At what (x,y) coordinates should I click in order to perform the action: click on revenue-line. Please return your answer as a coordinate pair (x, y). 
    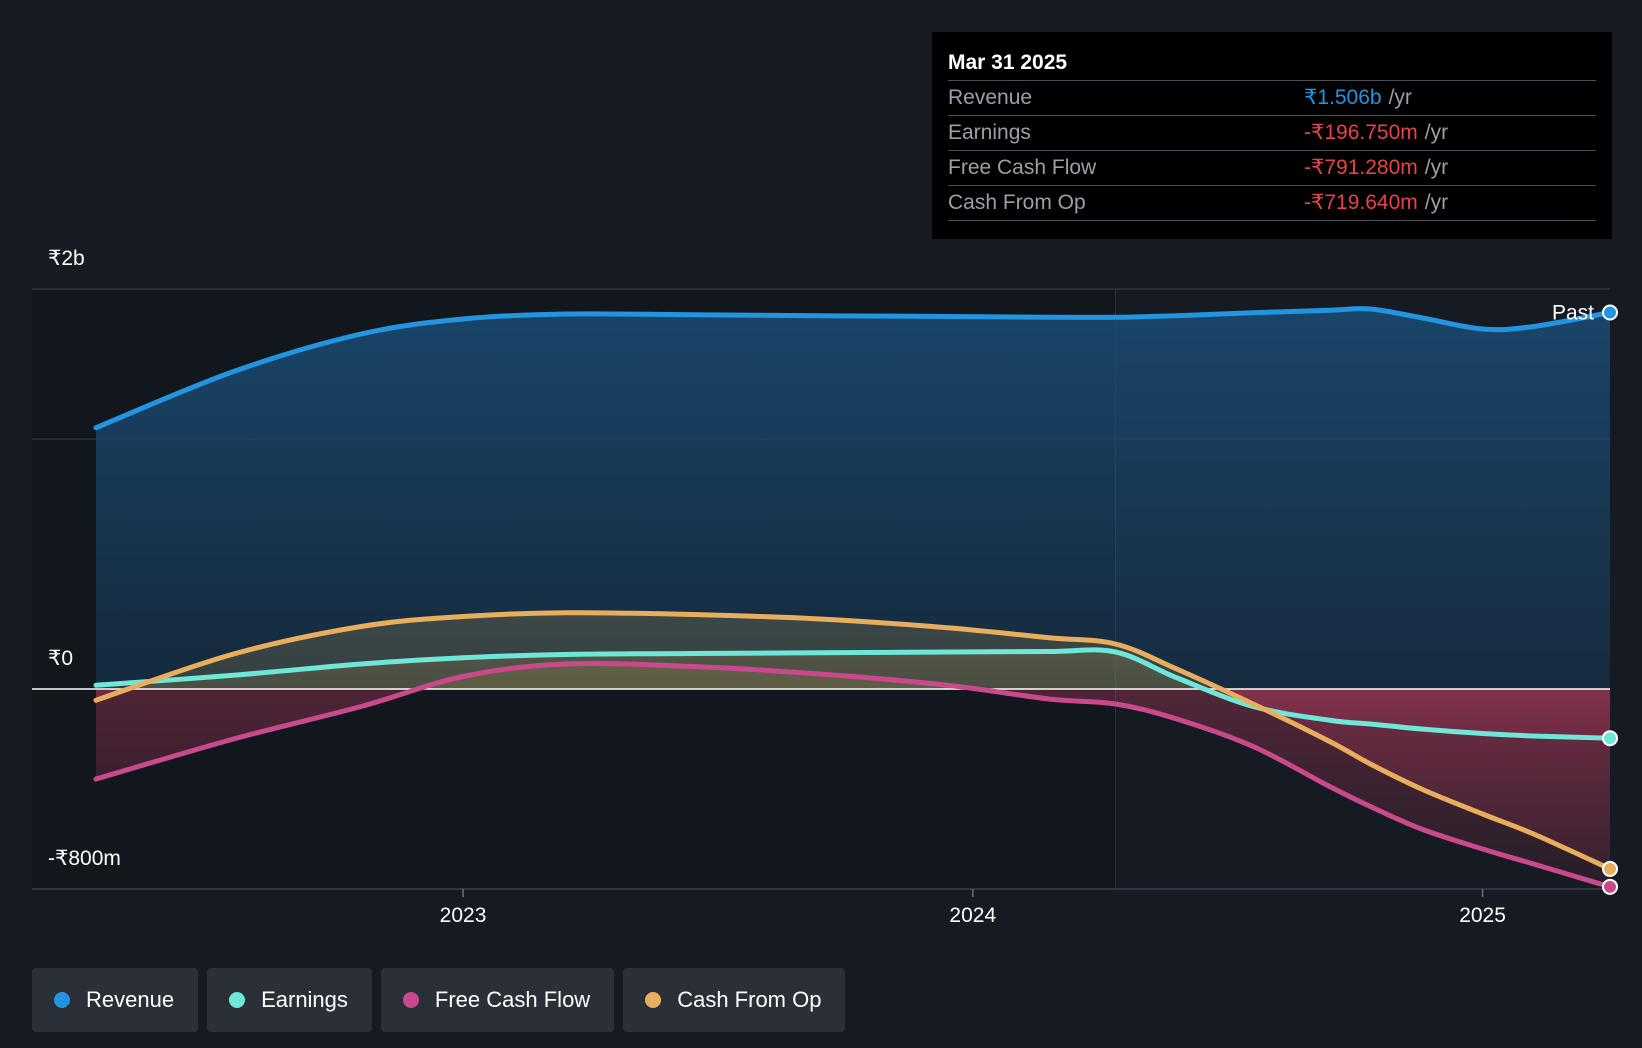
    Looking at the image, I should click on (853, 368).